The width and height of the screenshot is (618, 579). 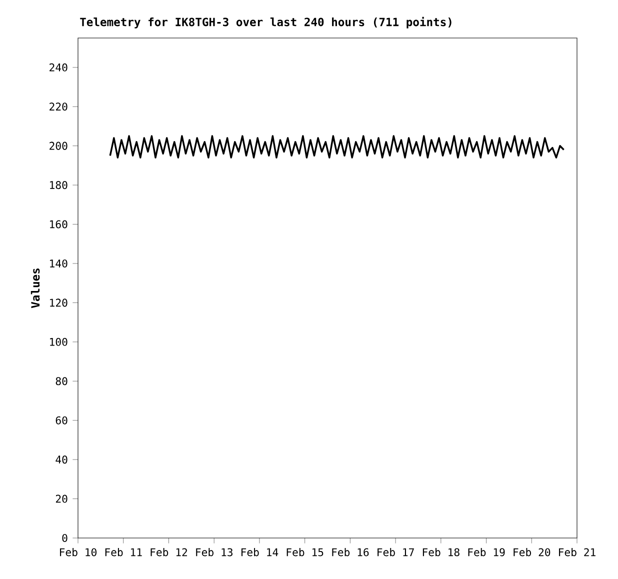 What do you see at coordinates (169, 552) in the screenshot?
I see `x-tick-label: Feb 12` at bounding box center [169, 552].